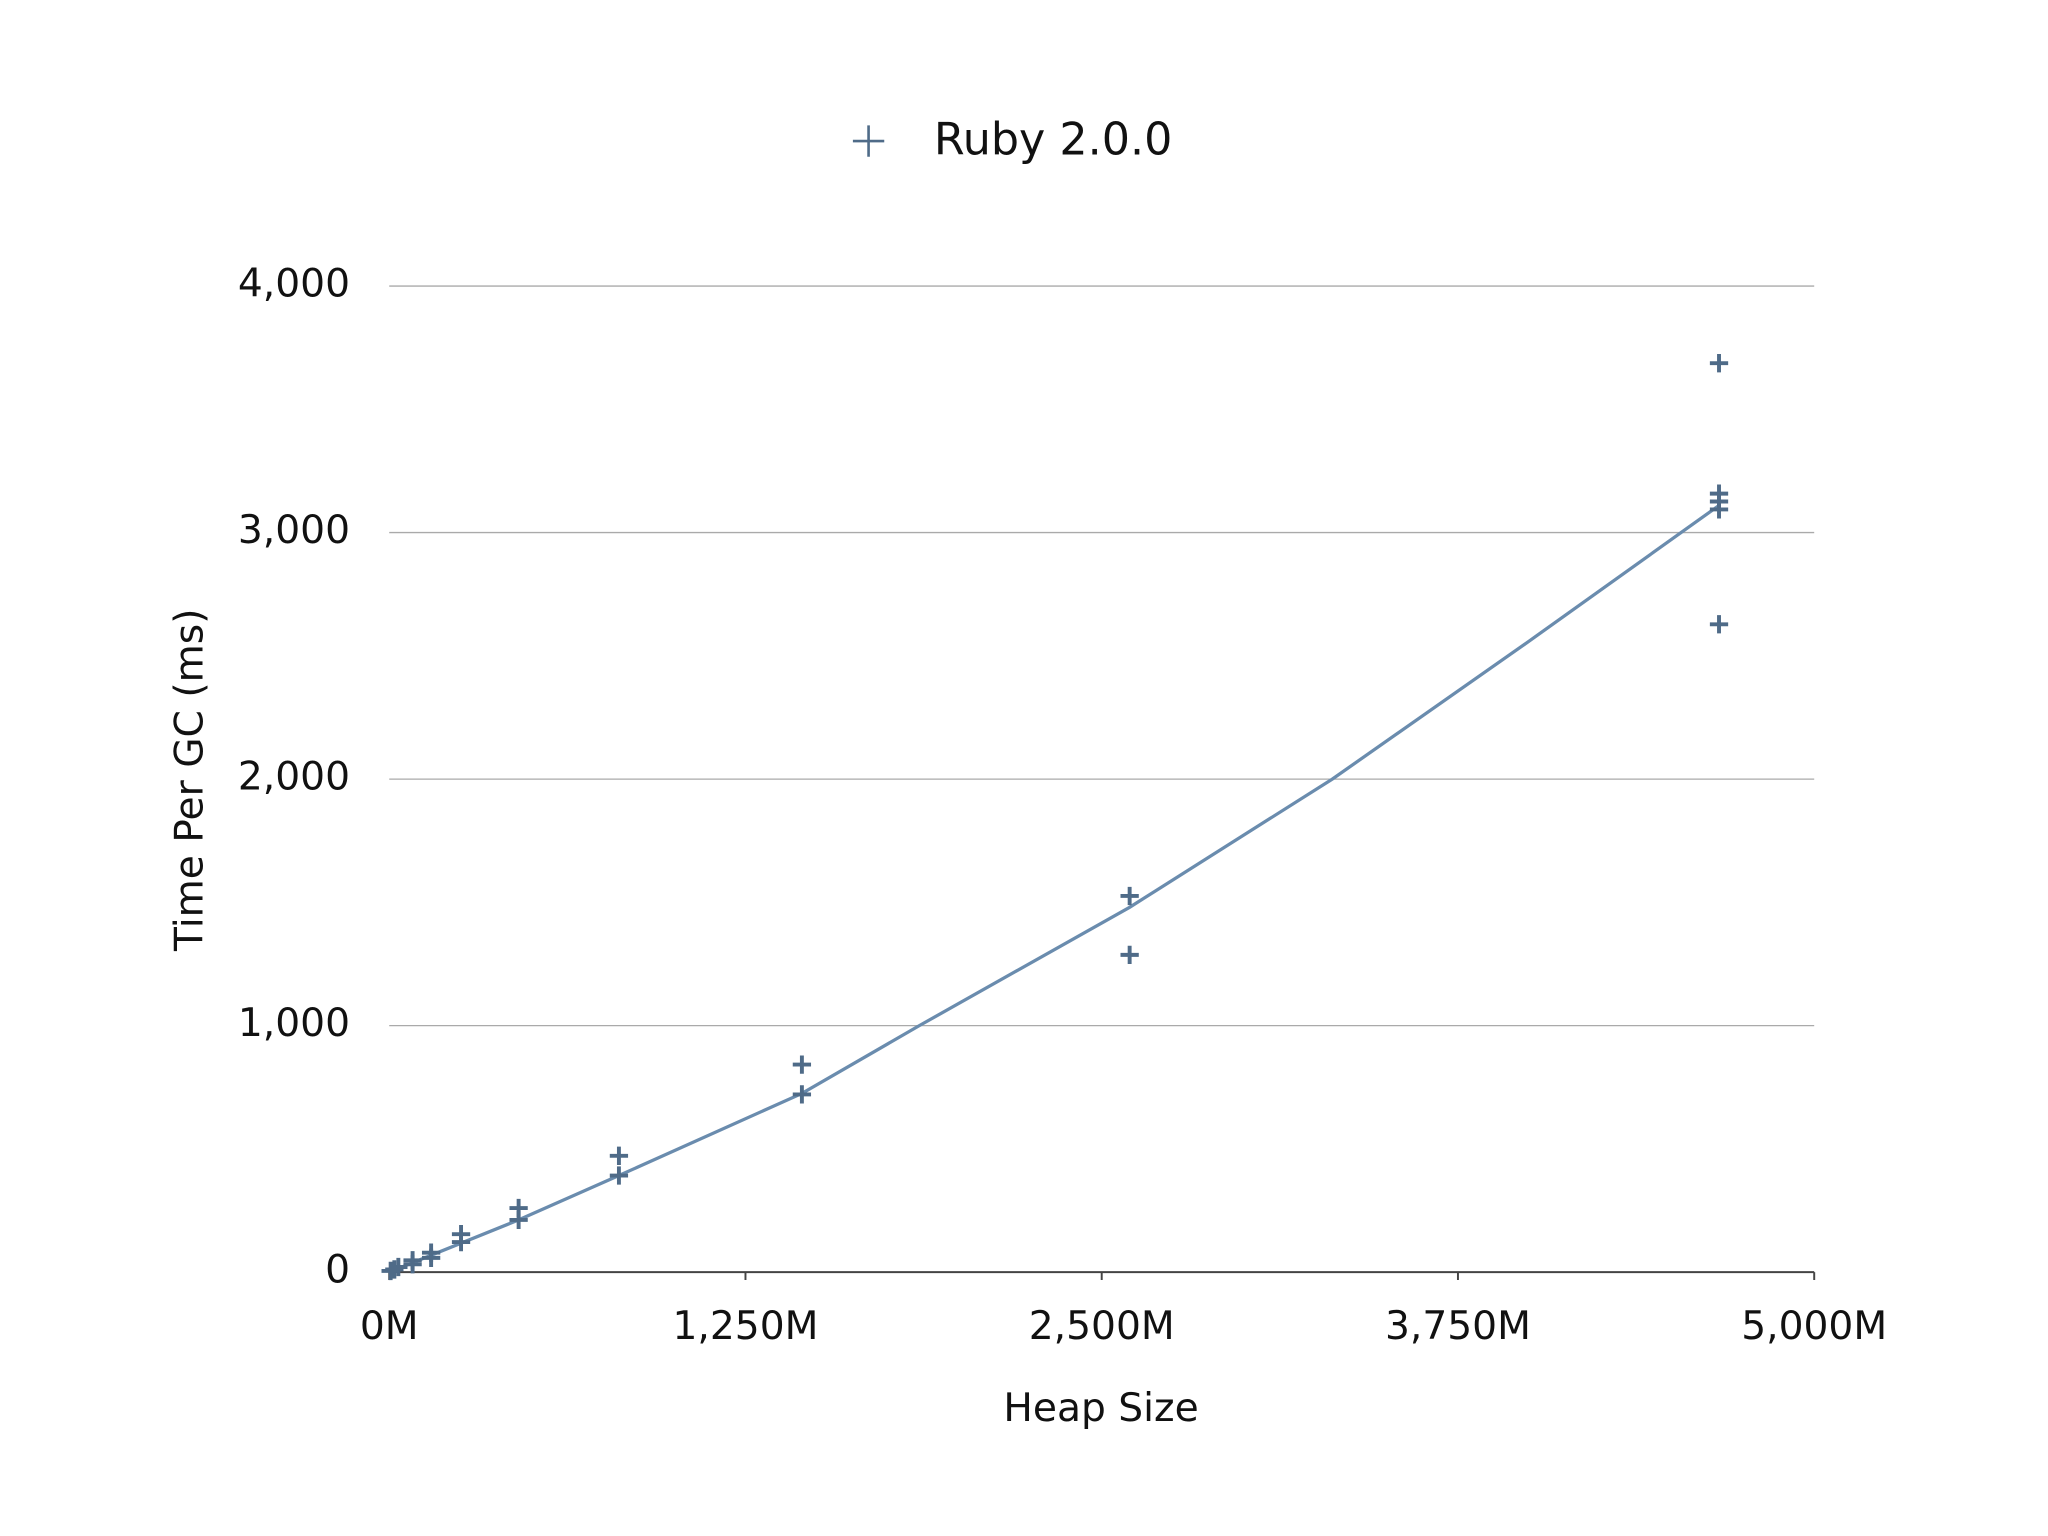 The image size is (2048, 1536). I want to click on x-tick-label: 2,500M, so click(1102, 1326).